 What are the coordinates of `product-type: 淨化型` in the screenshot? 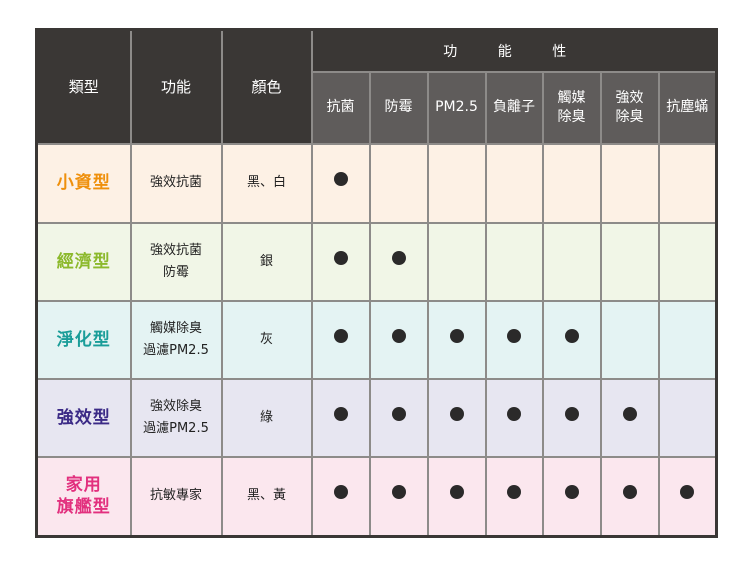 It's located at (83, 339).